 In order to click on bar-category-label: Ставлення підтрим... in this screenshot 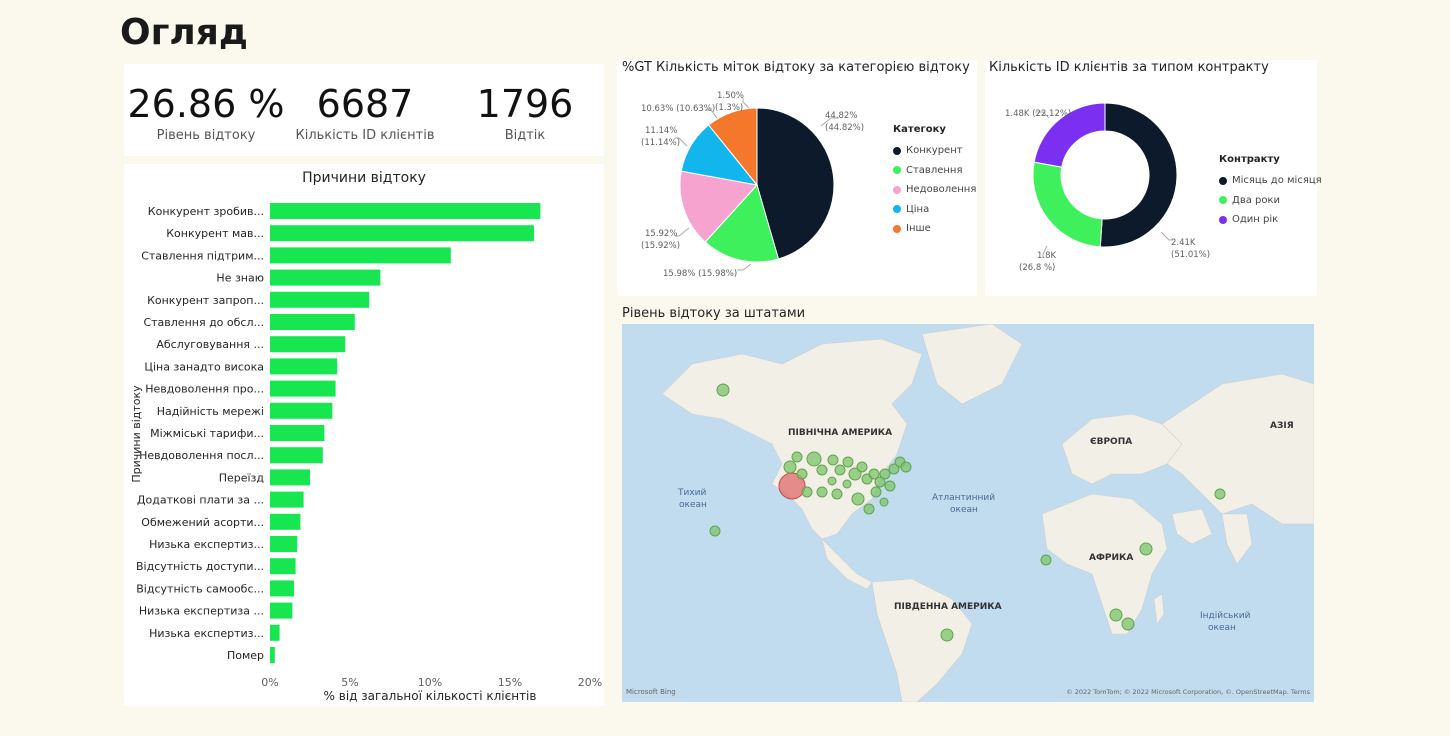, I will do `click(202, 255)`.